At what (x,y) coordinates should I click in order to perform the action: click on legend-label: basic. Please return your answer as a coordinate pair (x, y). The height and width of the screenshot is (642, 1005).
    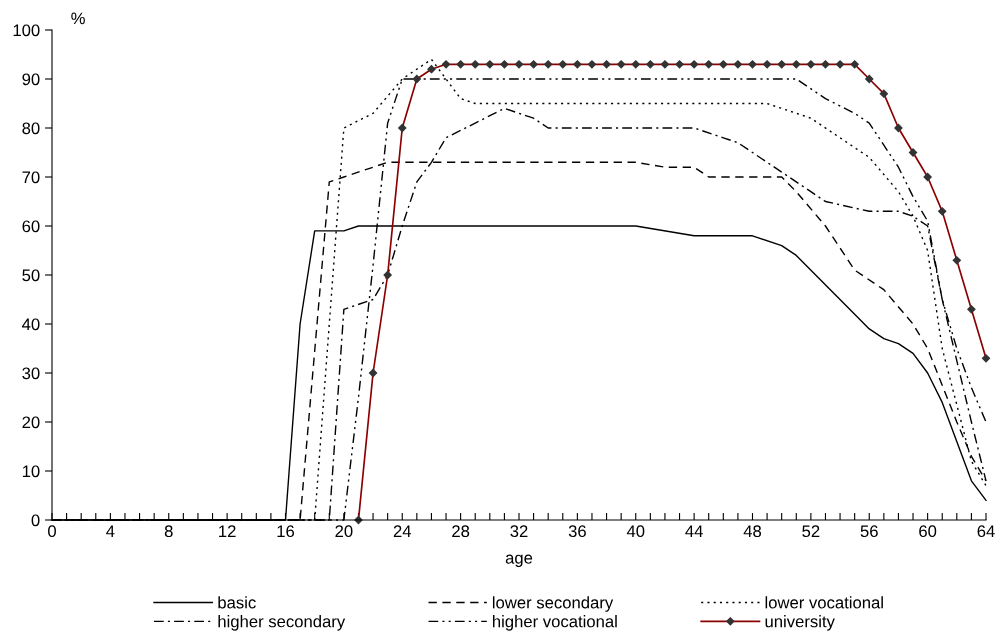
    Looking at the image, I should click on (237, 602).